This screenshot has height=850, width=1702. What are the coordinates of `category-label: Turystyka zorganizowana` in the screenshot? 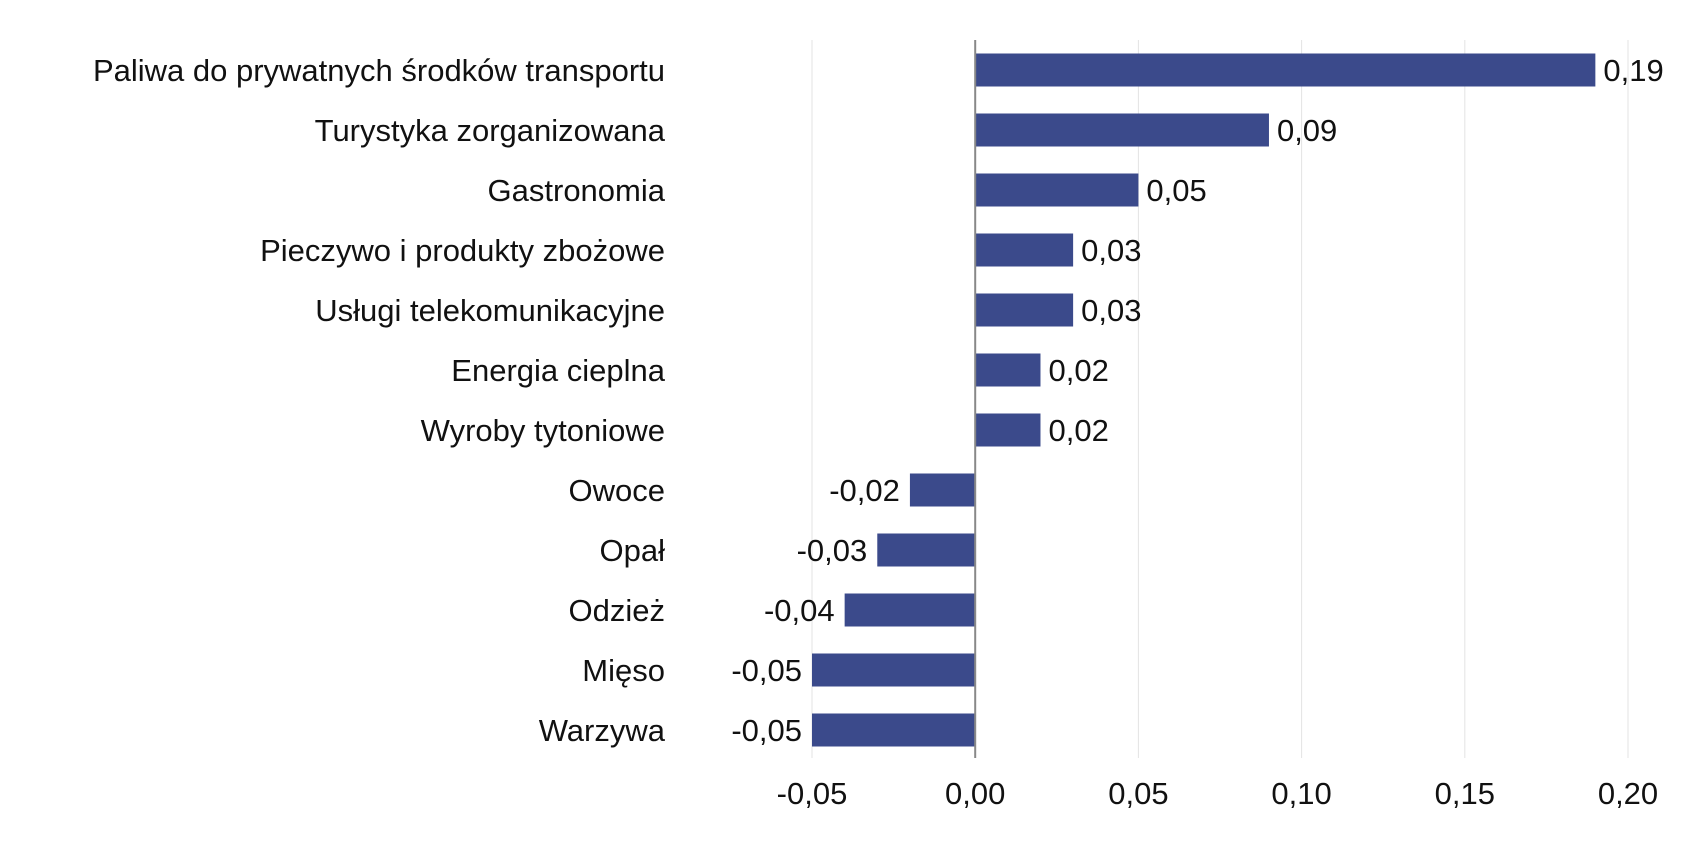 It's located at (490, 130).